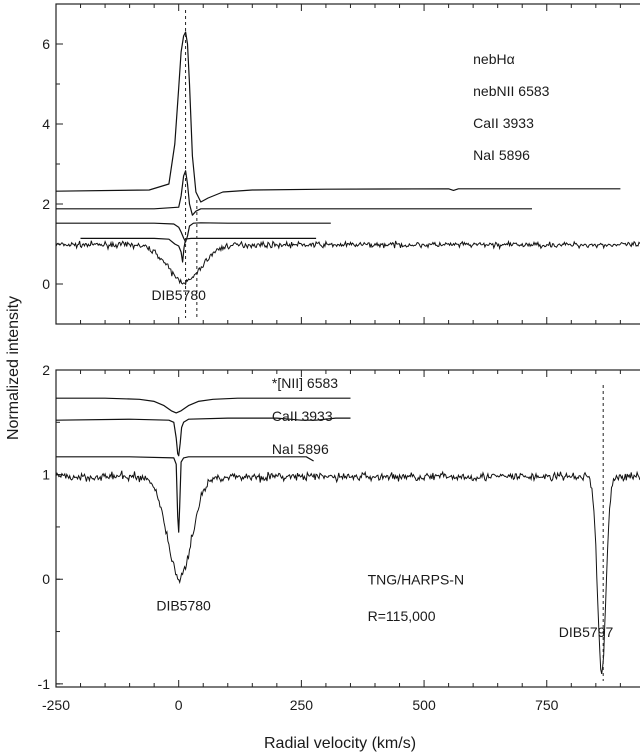  I want to click on top-ytick-label: 2, so click(46, 204).